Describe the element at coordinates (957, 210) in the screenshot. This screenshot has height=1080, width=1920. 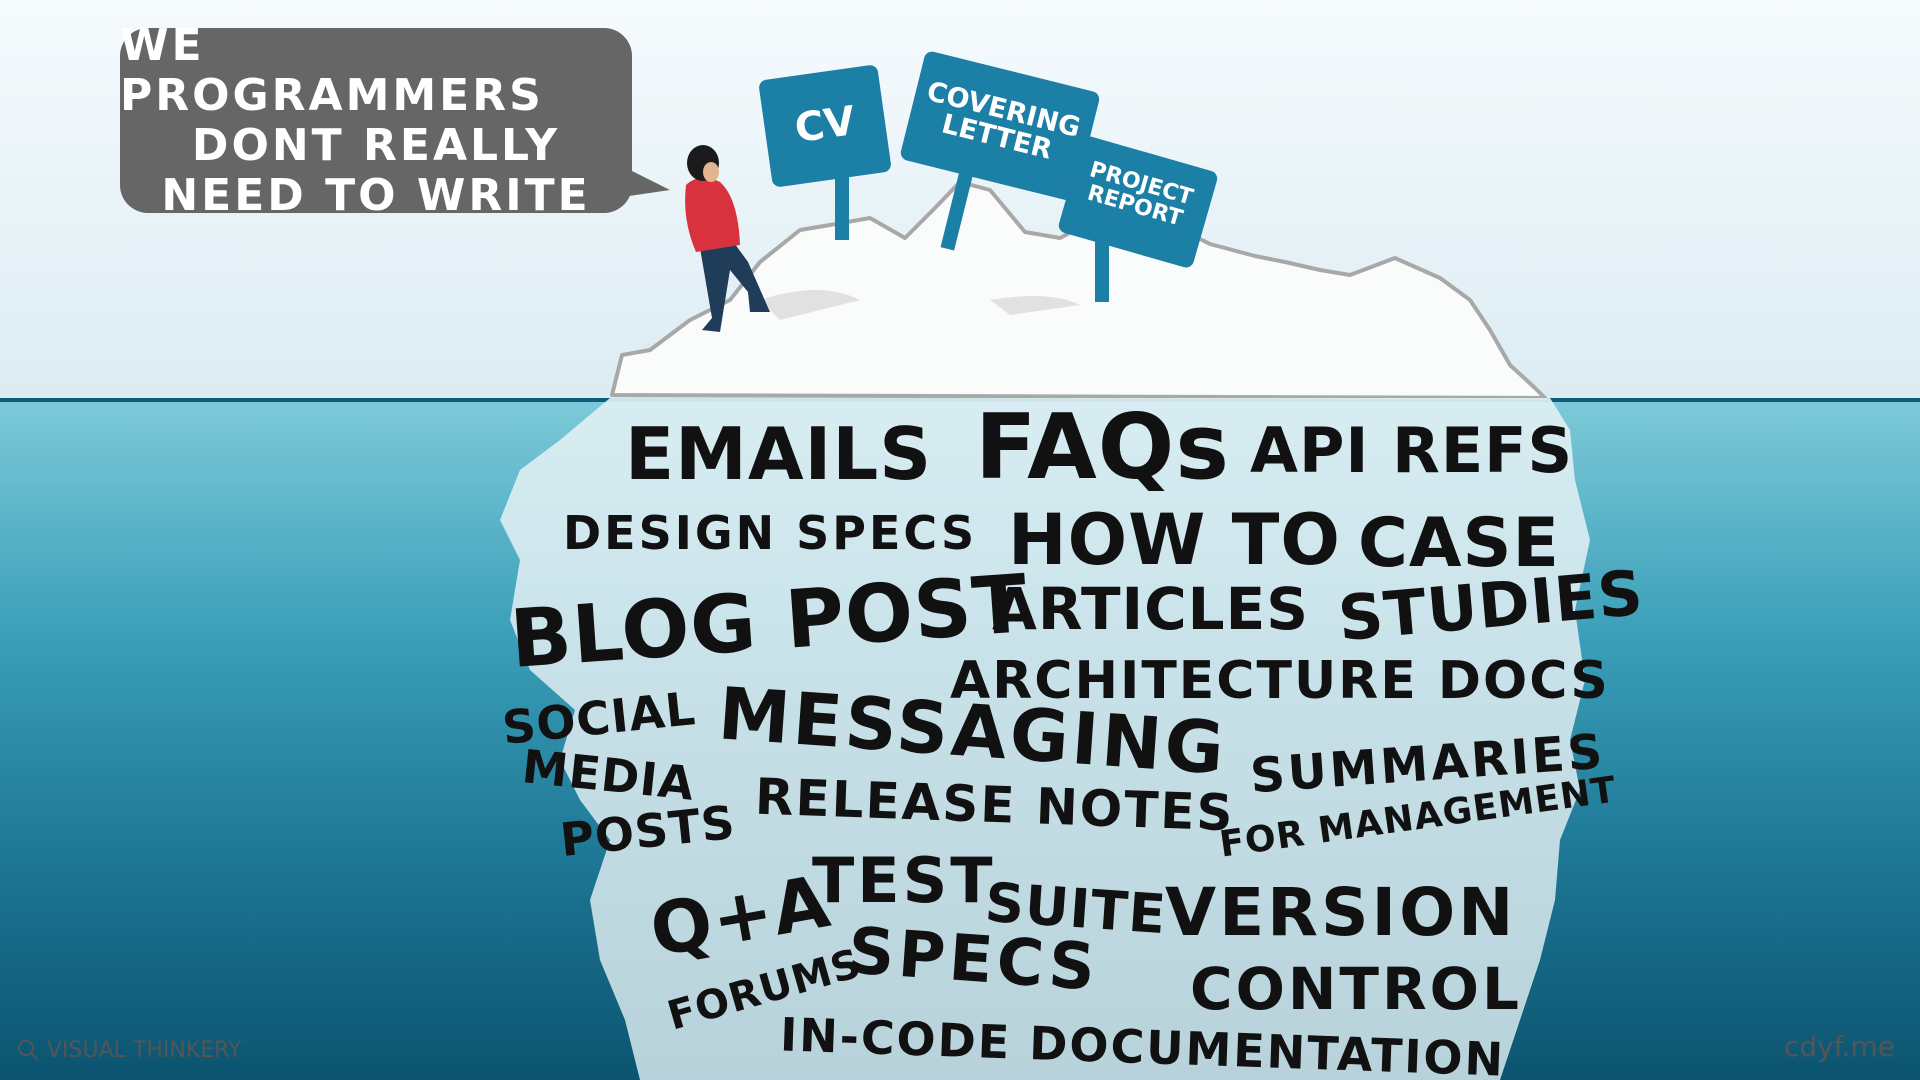
I see `covering-letter-sign-post` at that location.